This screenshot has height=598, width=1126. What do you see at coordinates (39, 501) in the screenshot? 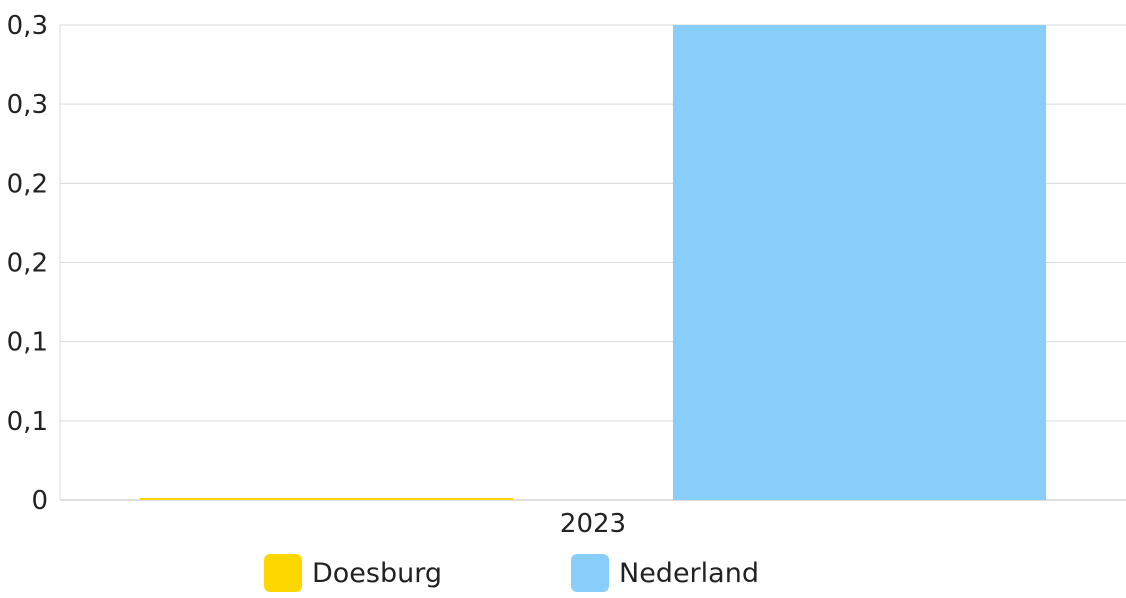
I see `y-tick-label: 0` at bounding box center [39, 501].